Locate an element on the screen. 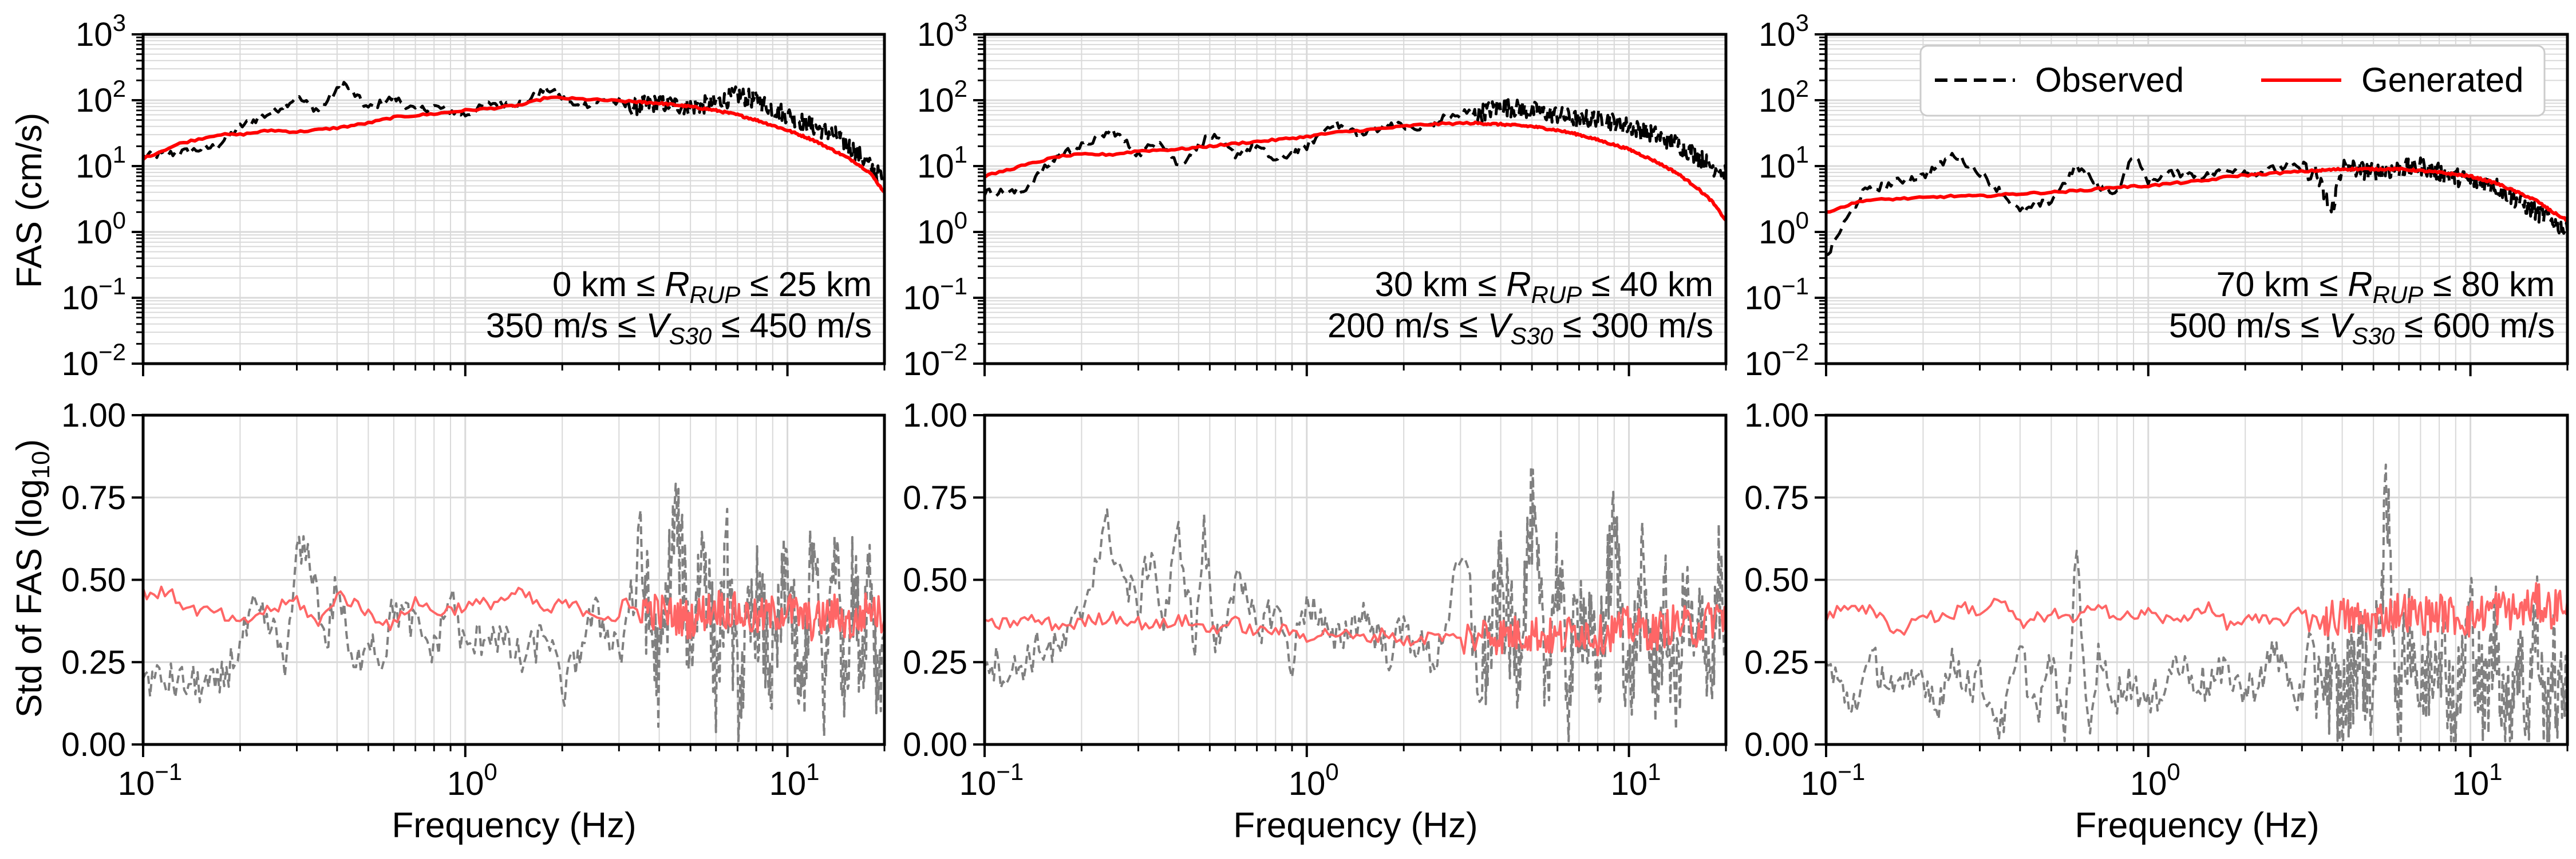 This screenshot has height=859, width=2576. annotation-lower-bound: 30 km ≤ is located at coordinates (1441, 284).